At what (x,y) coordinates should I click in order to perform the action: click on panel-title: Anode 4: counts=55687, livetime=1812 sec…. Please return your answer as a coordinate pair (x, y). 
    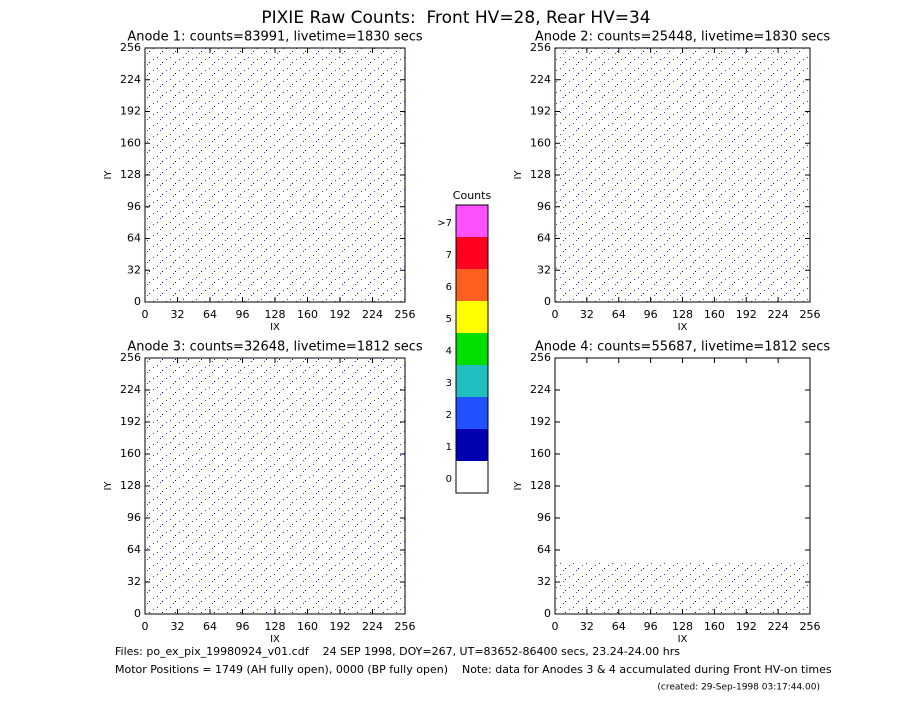
    Looking at the image, I should click on (683, 347).